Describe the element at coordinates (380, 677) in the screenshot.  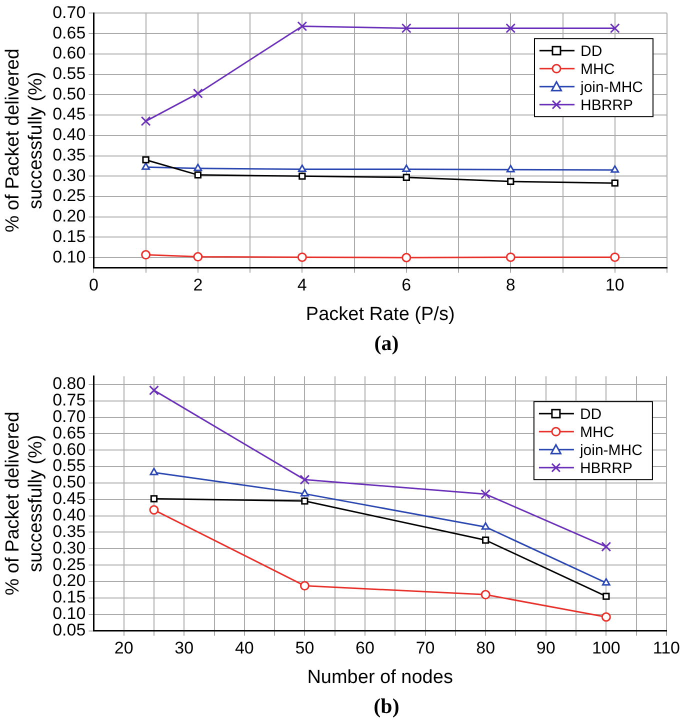
I see `x-axis-title: Number of nodes` at that location.